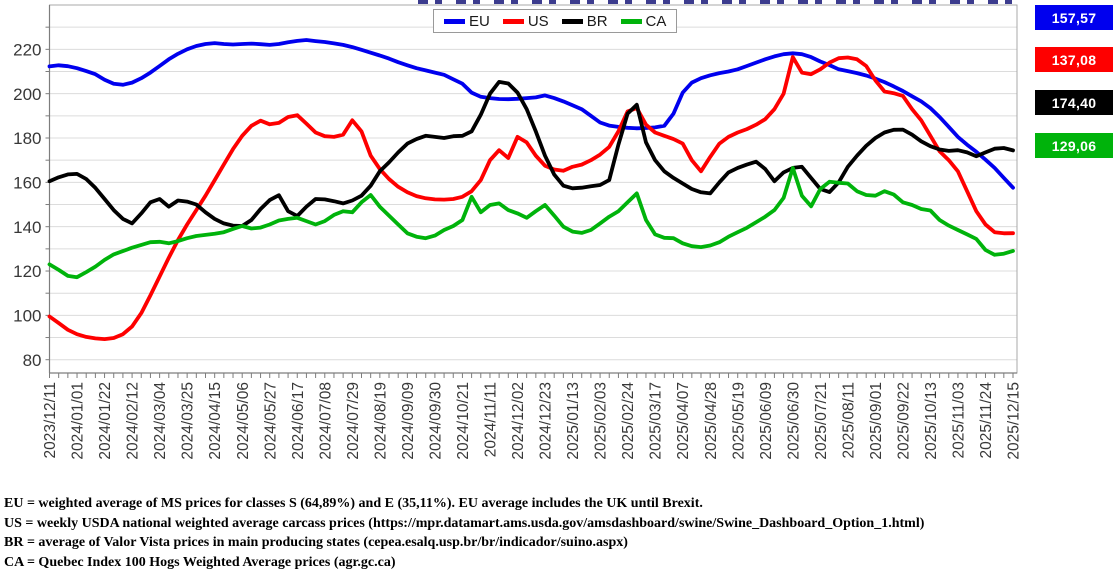 Image resolution: width=1119 pixels, height=572 pixels. I want to click on x-axis-label: 2024/01/01, so click(78, 421).